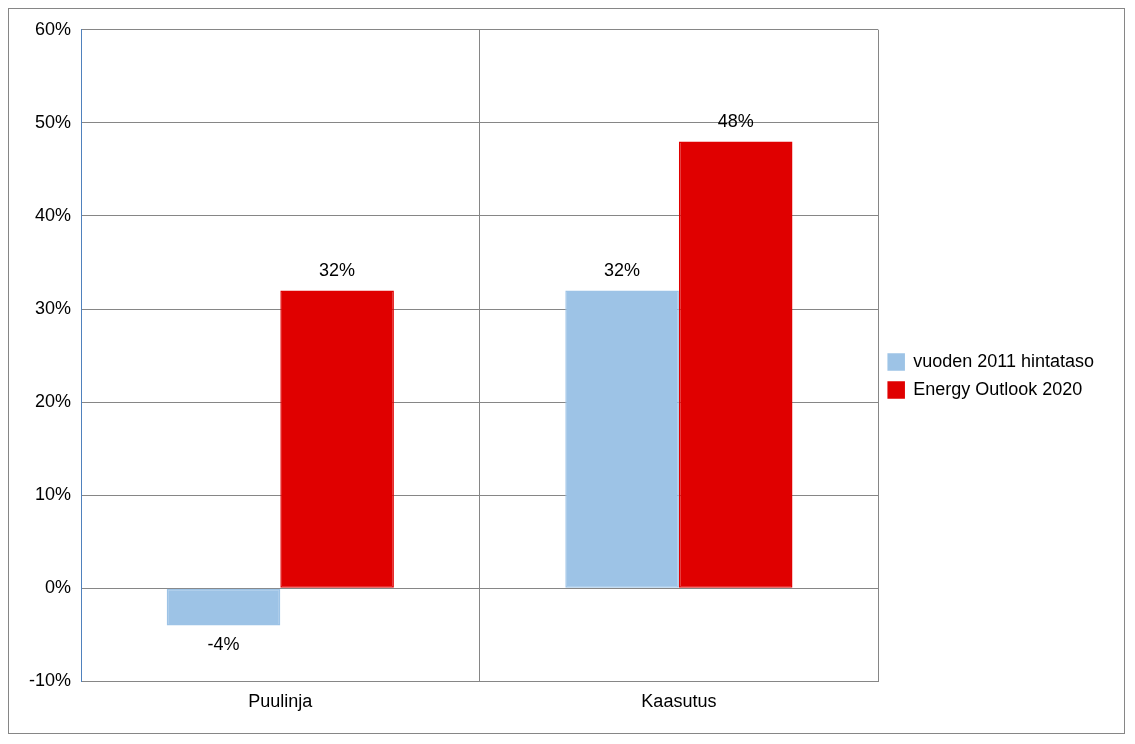  Describe the element at coordinates (53, 121) in the screenshot. I see `y-tick-label: 50%` at that location.